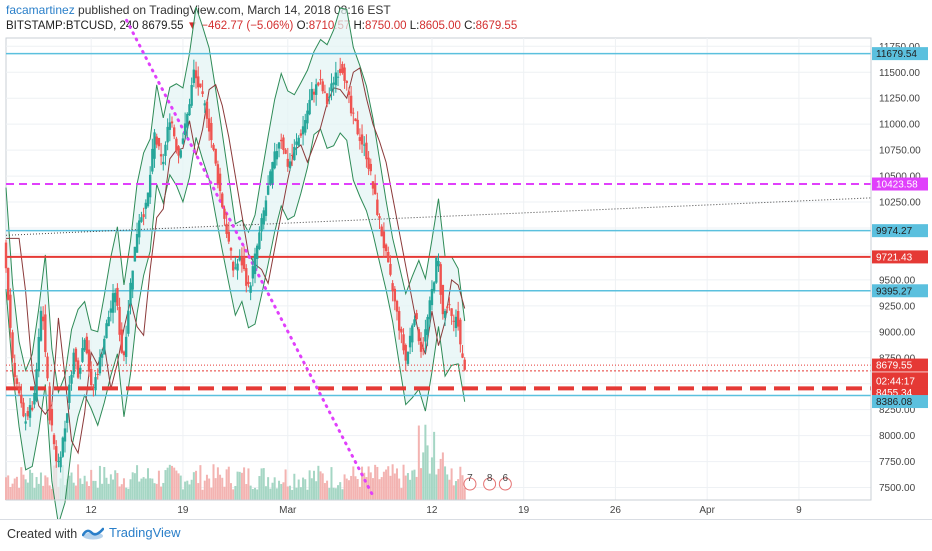 The image size is (932, 551). Describe the element at coordinates (131, 532) in the screenshot. I see `tradingview-brand: TradingView` at that location.